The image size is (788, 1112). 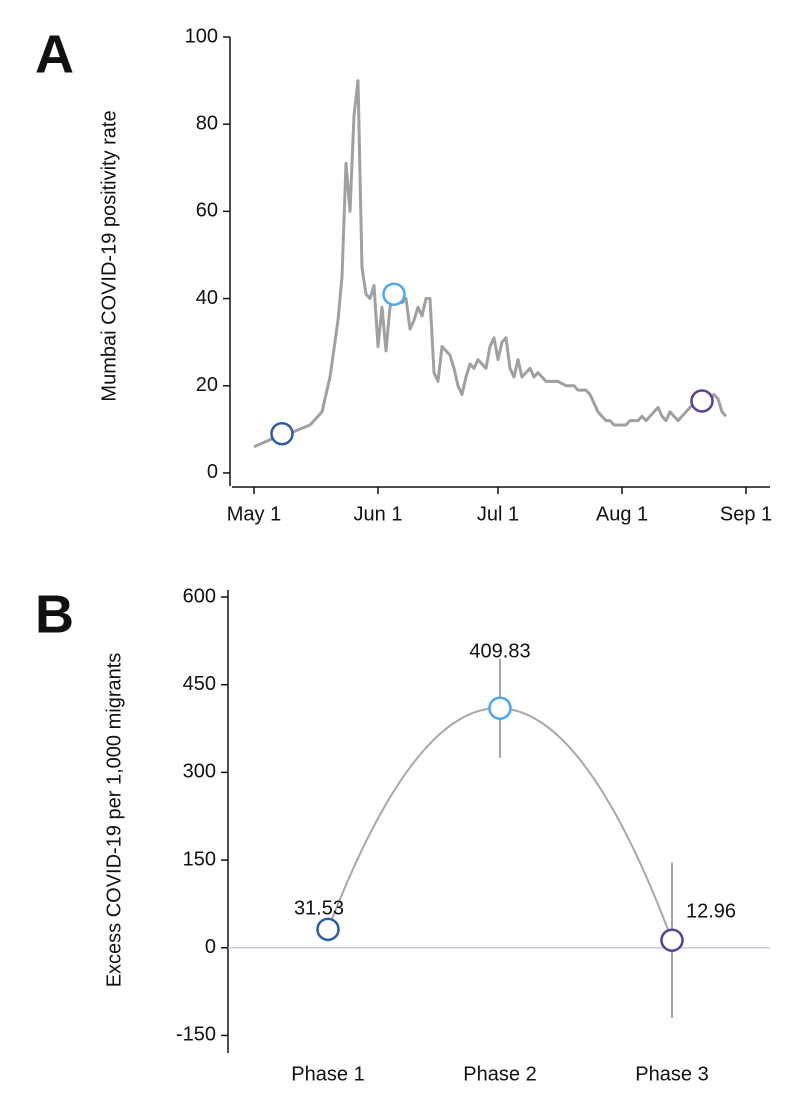 What do you see at coordinates (207, 211) in the screenshot?
I see `y-tick-label: 60` at bounding box center [207, 211].